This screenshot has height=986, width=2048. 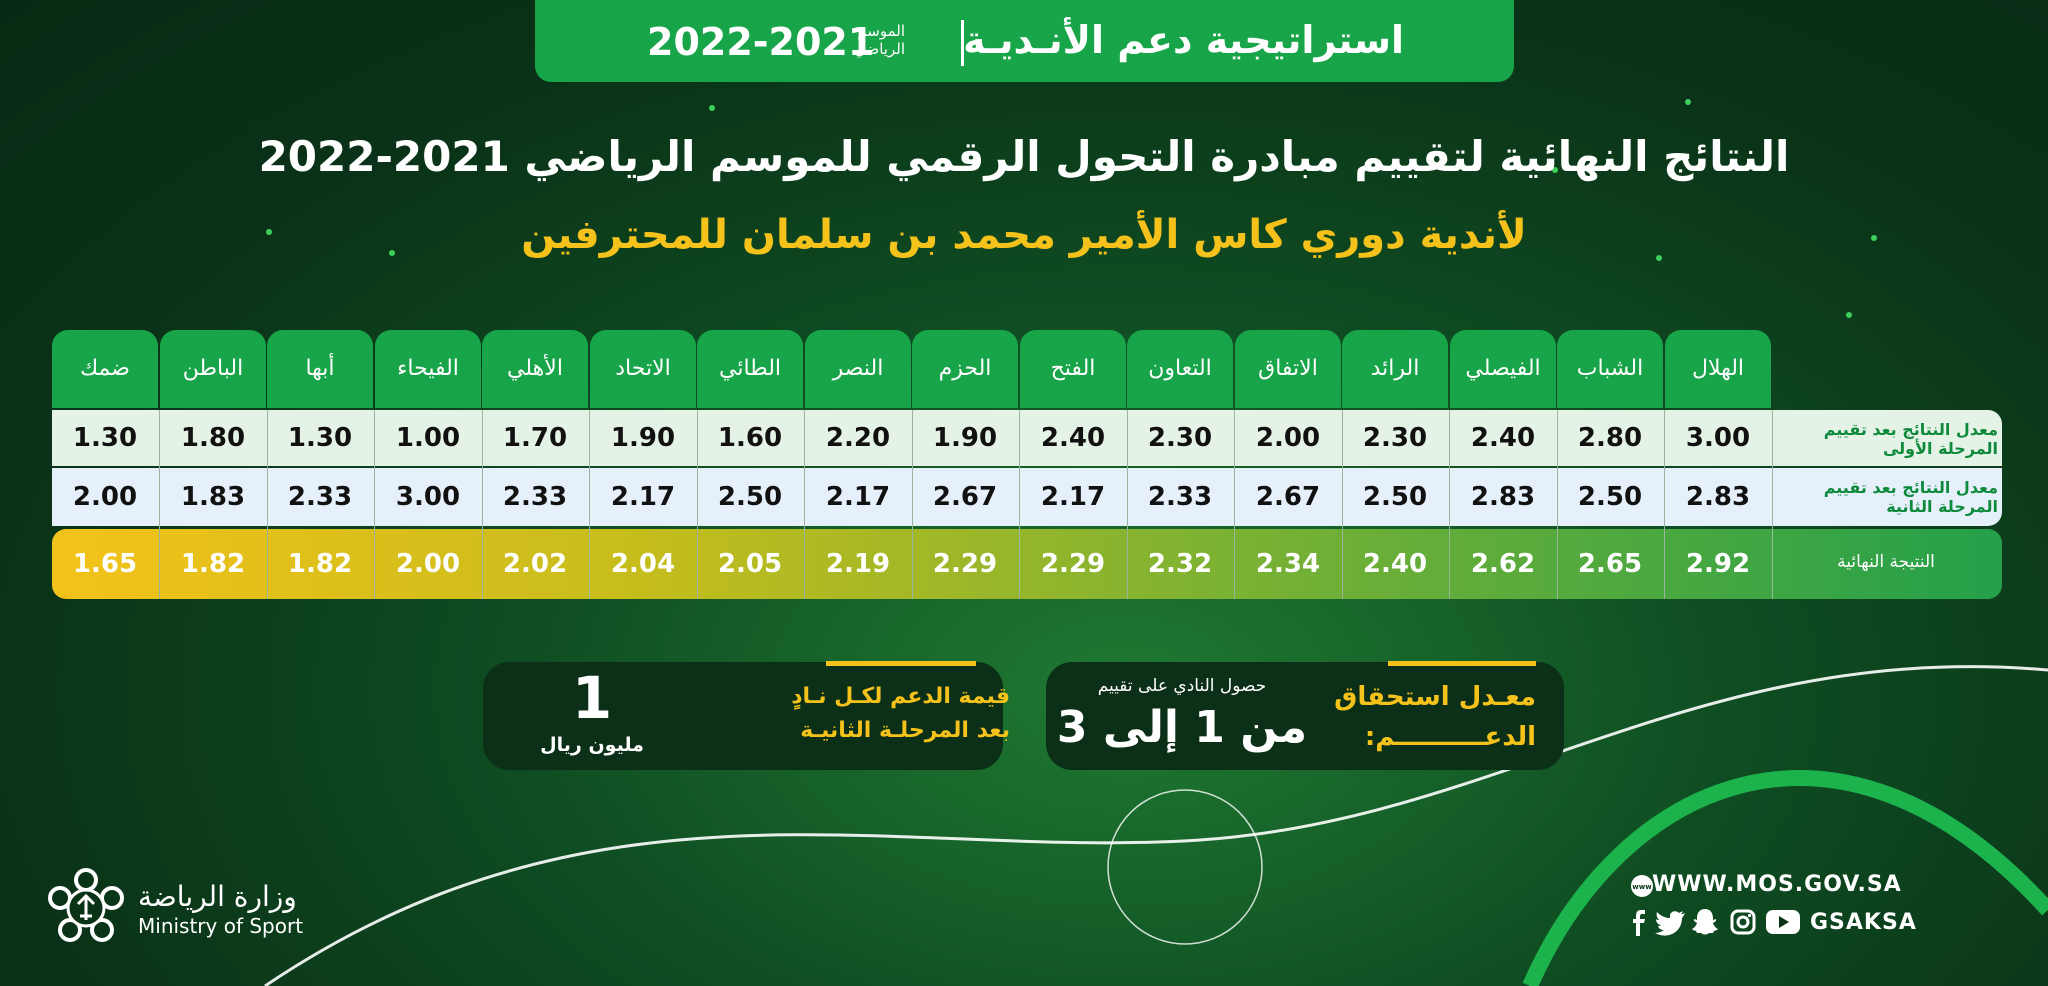 I want to click on phase1-score: 3.00, so click(x=1718, y=438).